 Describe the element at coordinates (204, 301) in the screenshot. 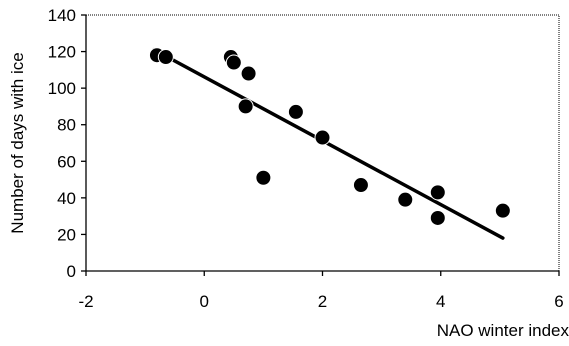

I see `x-tick-label: 0` at that location.